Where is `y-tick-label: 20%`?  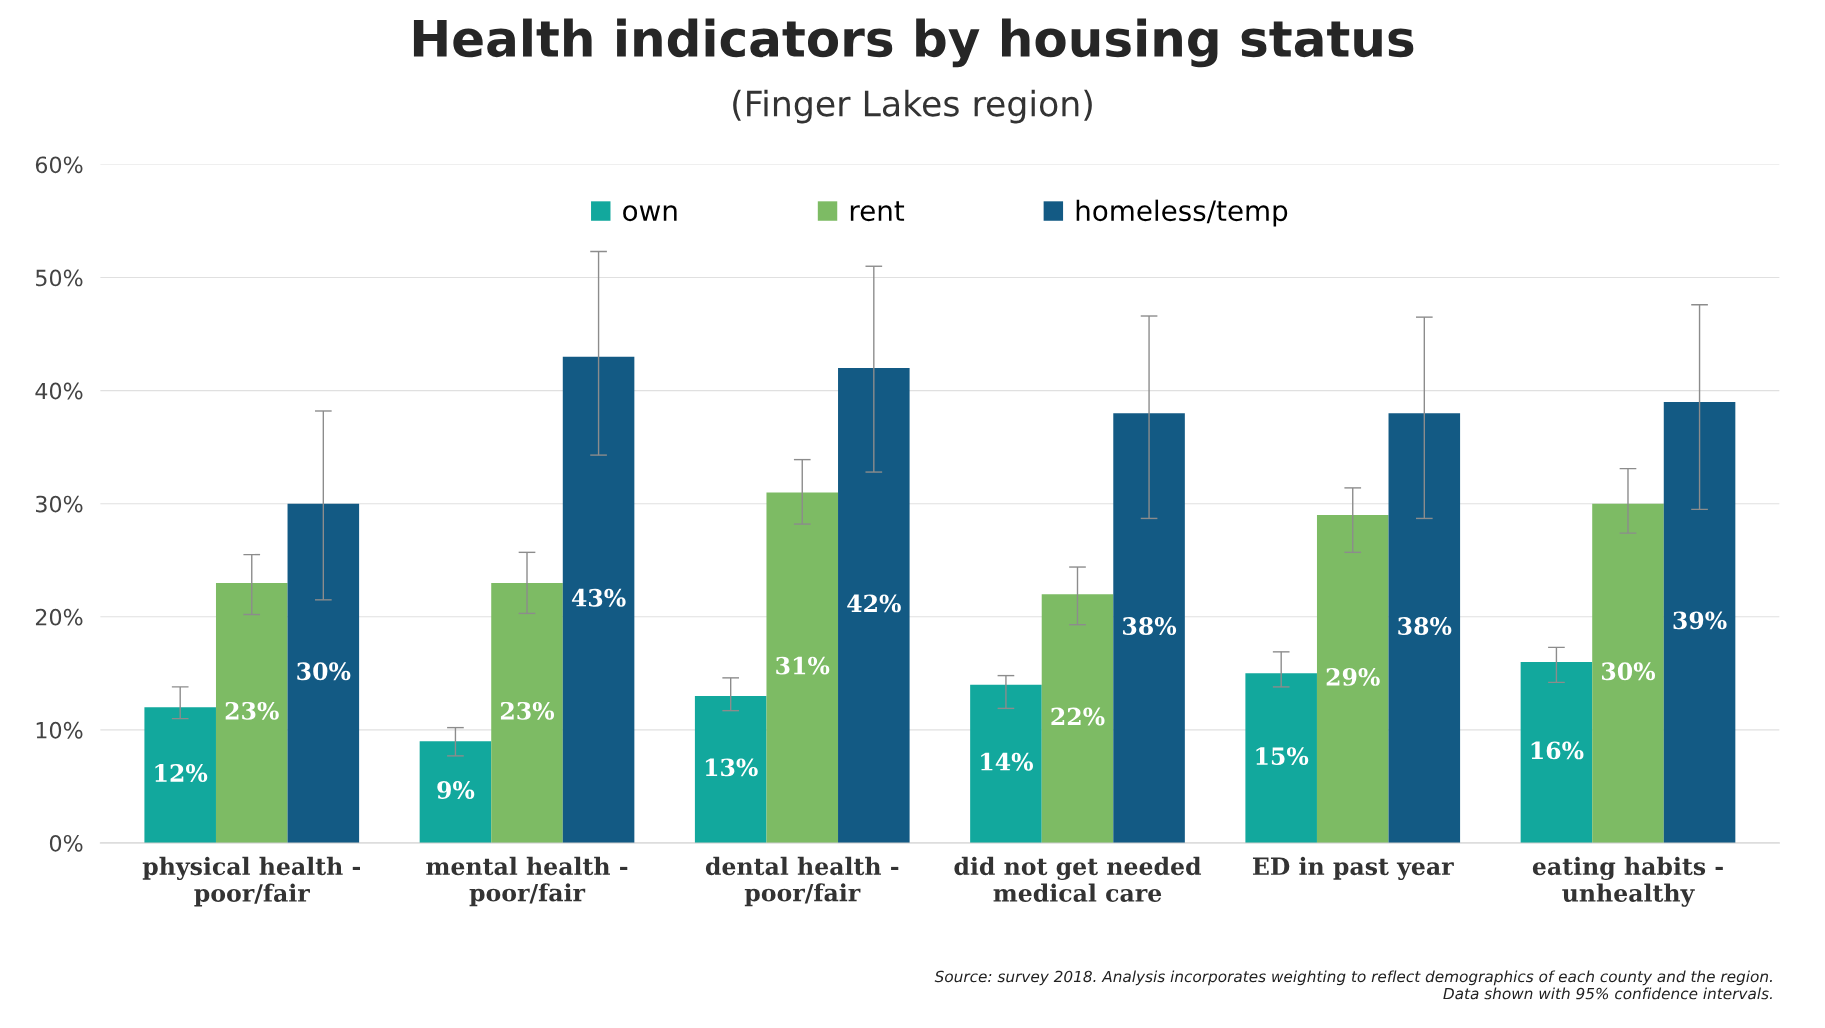 y-tick-label: 20% is located at coordinates (59, 617).